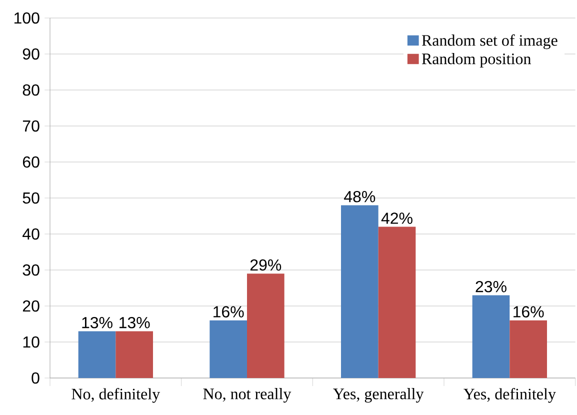  I want to click on y-tick-label: 50, so click(31, 198).